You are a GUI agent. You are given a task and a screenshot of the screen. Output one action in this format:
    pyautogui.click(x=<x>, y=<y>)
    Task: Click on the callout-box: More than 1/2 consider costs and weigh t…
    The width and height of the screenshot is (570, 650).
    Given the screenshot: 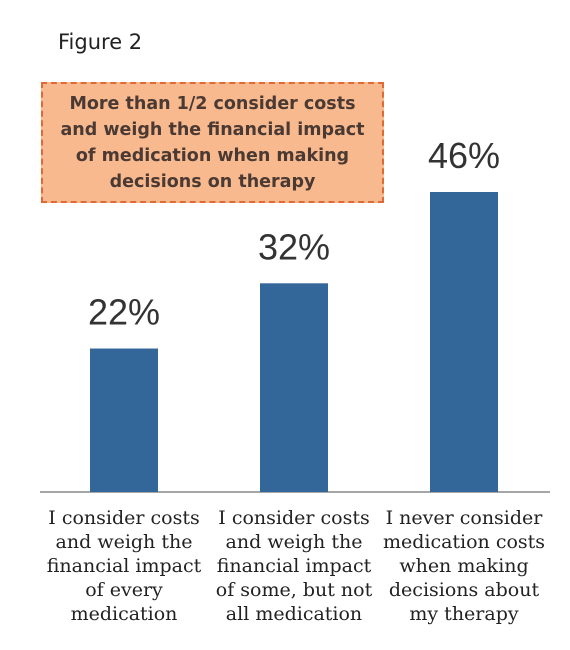 What is the action you would take?
    pyautogui.click(x=212, y=142)
    